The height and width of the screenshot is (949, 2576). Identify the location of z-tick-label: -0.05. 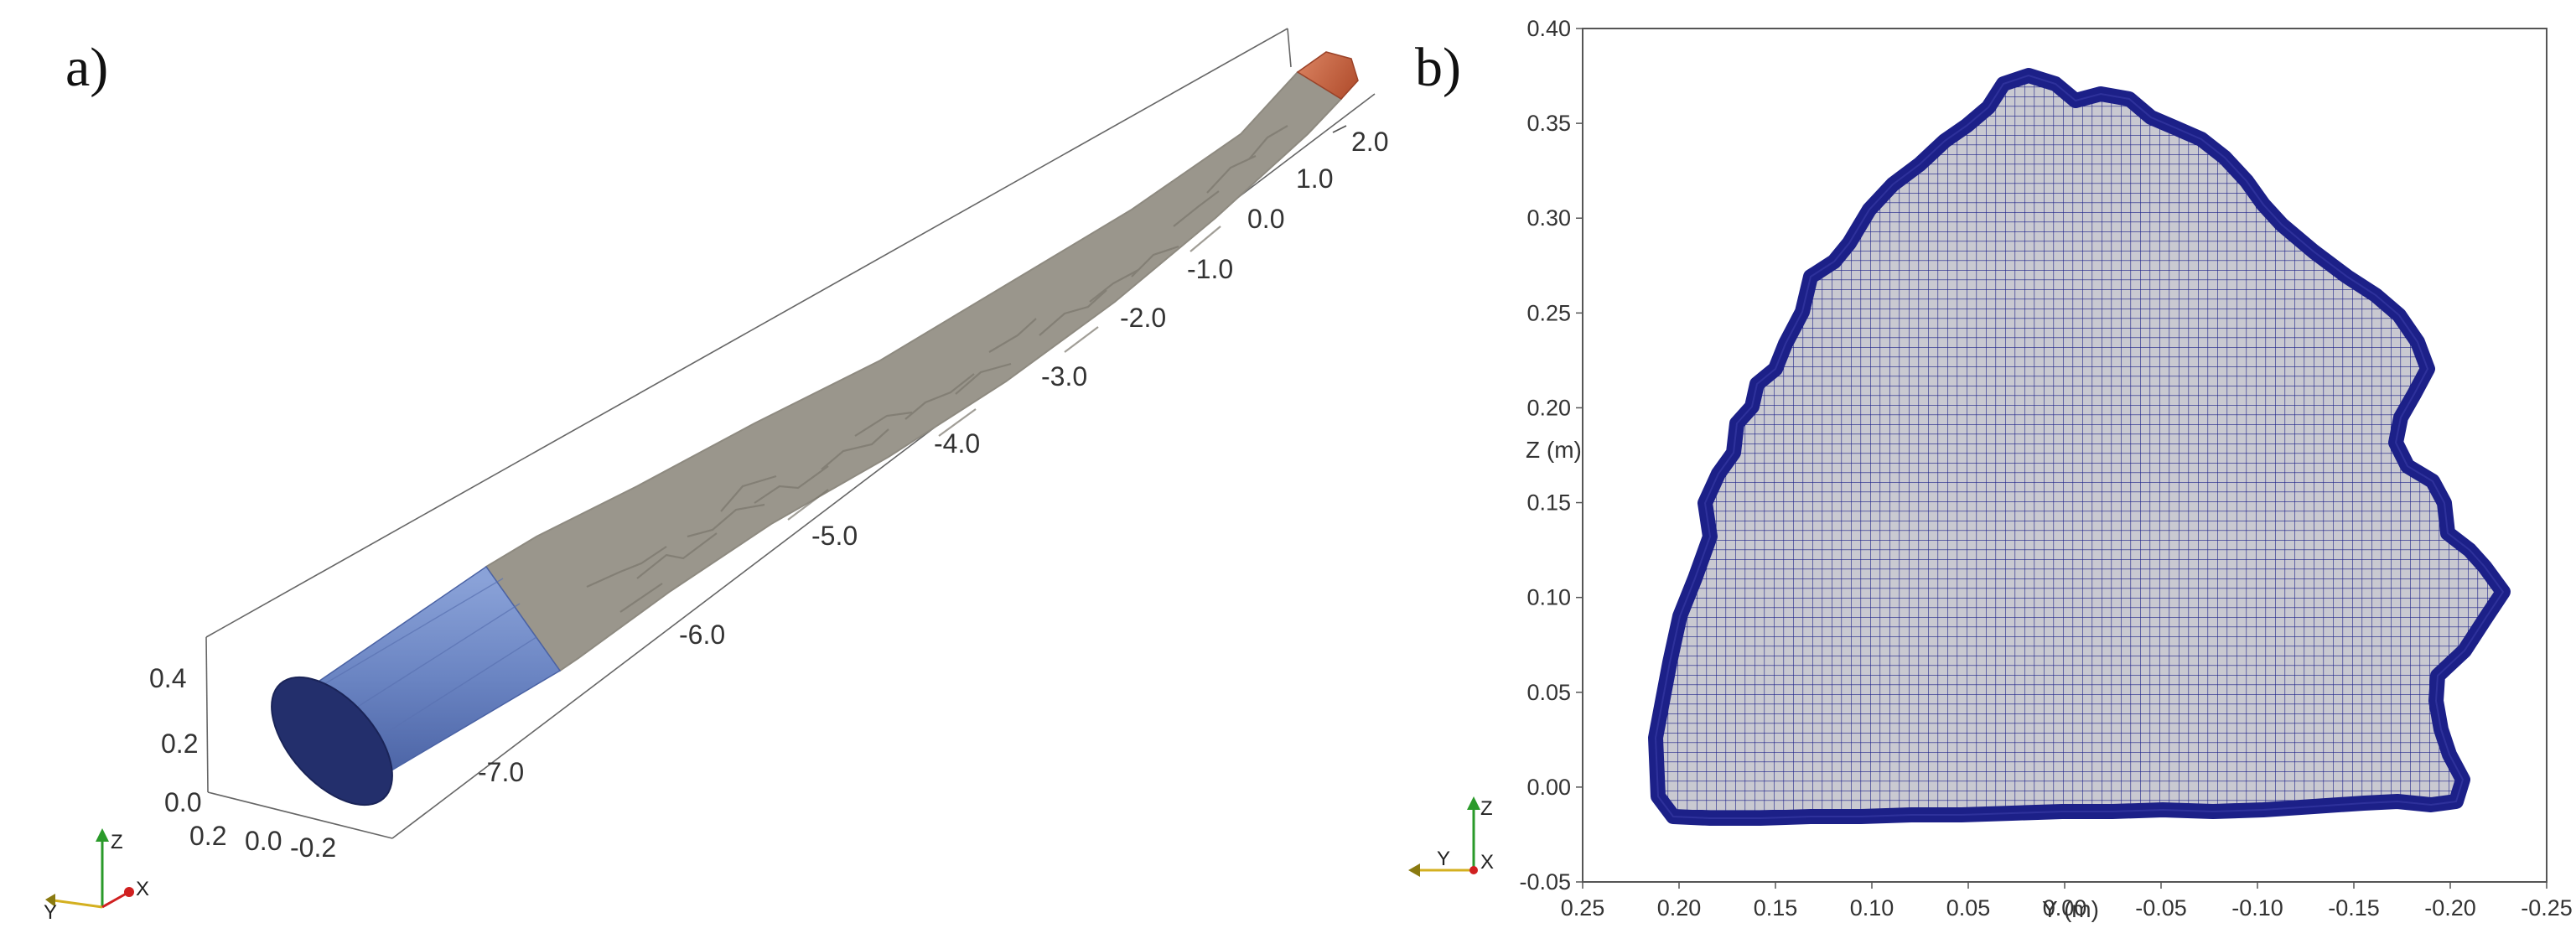
(1545, 882).